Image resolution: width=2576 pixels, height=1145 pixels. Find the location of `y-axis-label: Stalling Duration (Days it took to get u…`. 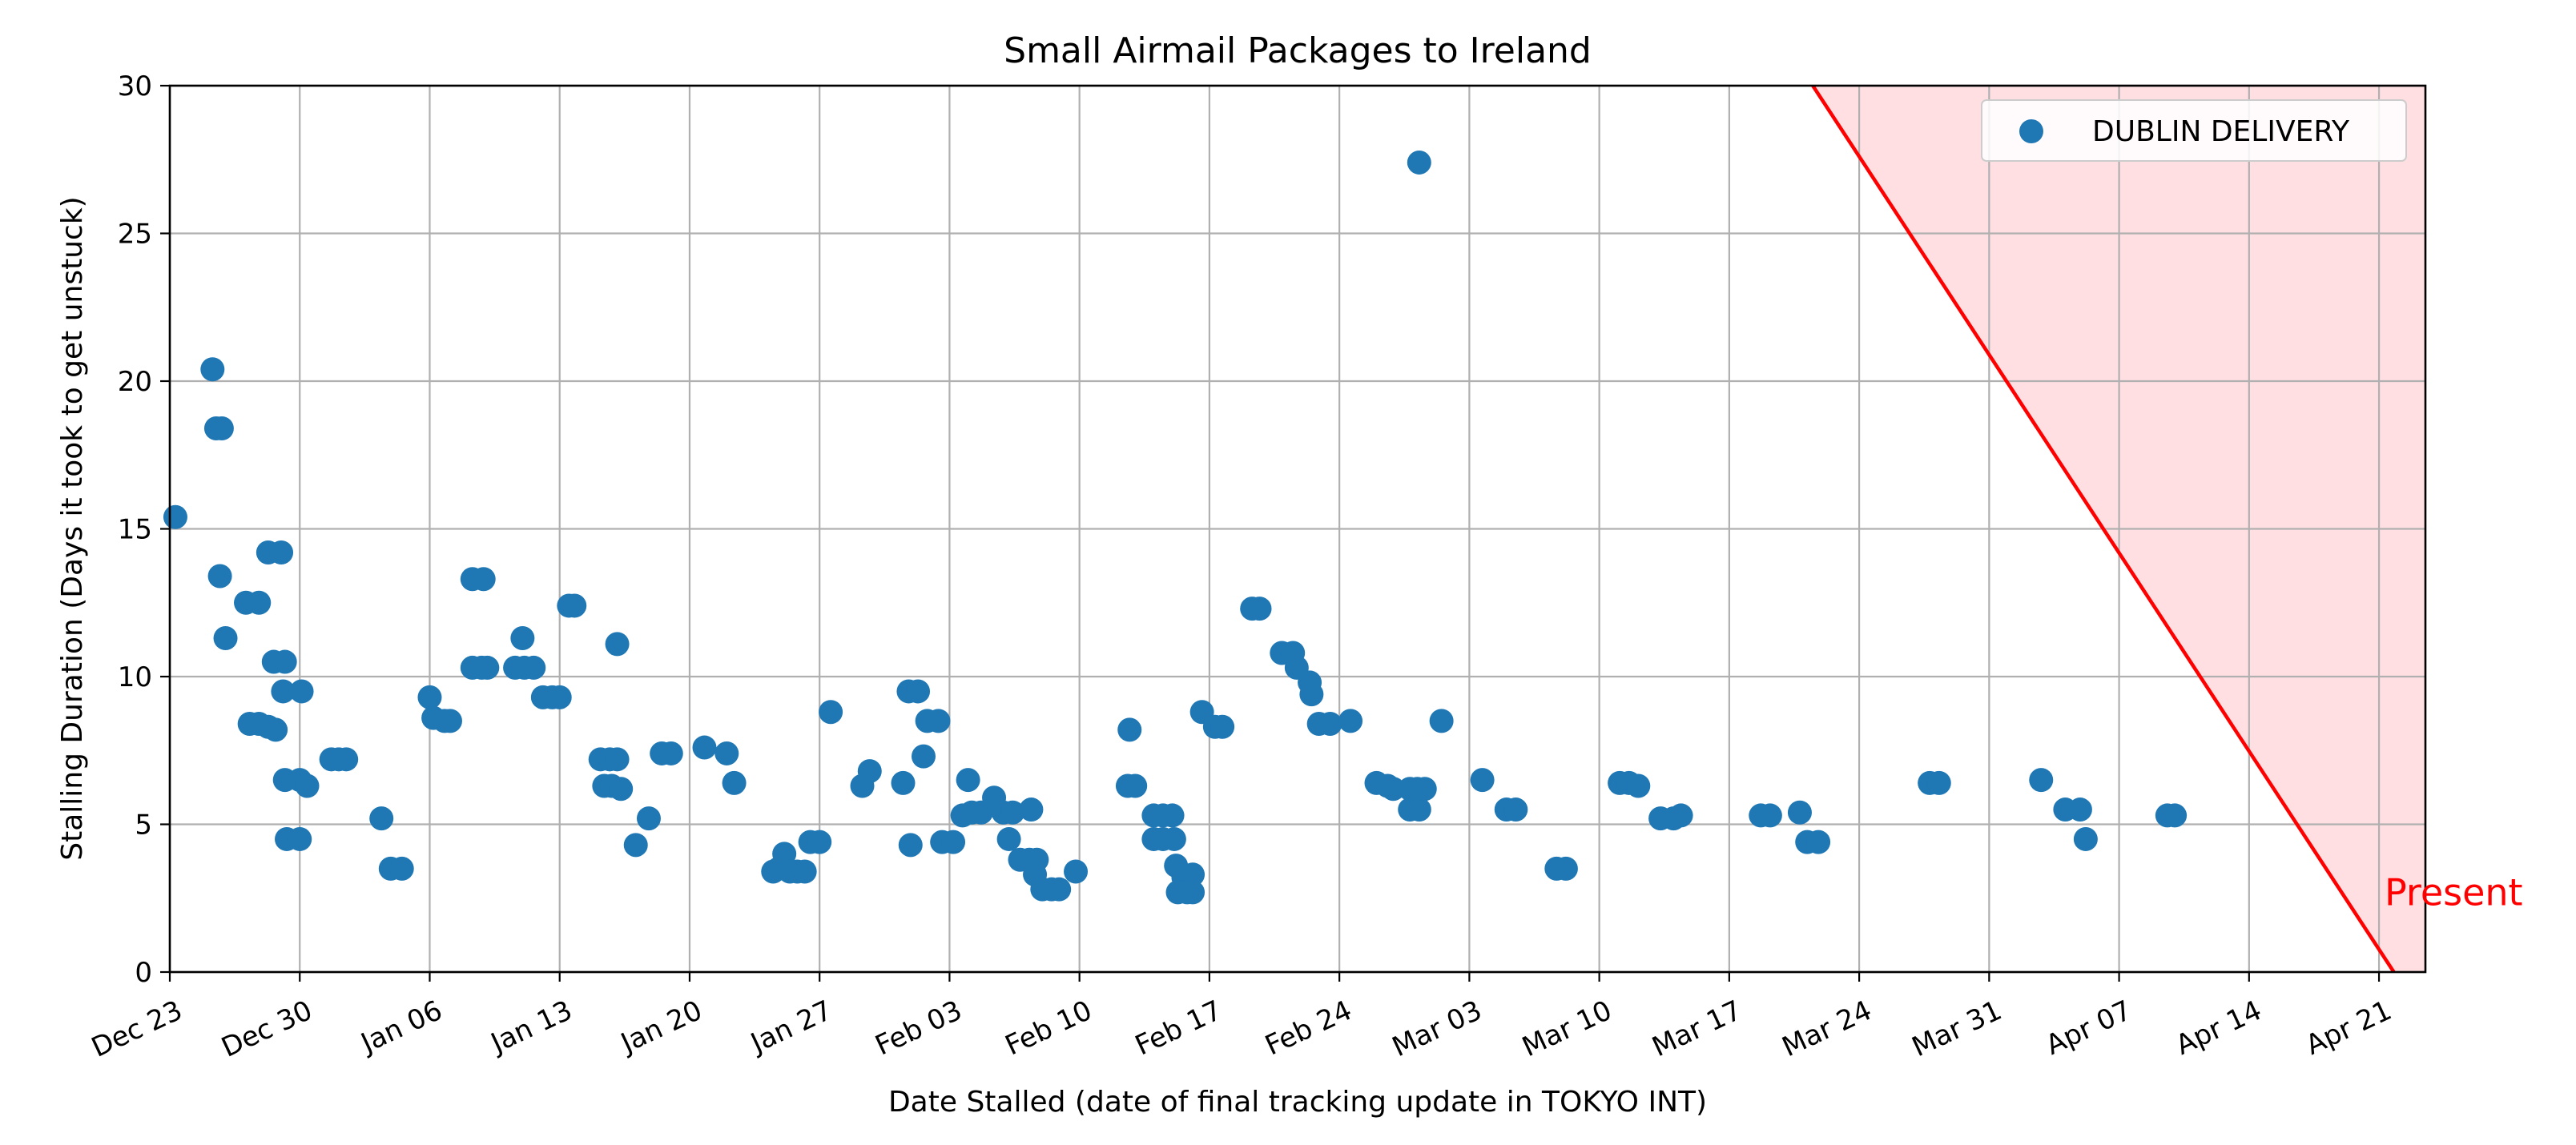

y-axis-label: Stalling Duration (Days it took to get u… is located at coordinates (72, 528).